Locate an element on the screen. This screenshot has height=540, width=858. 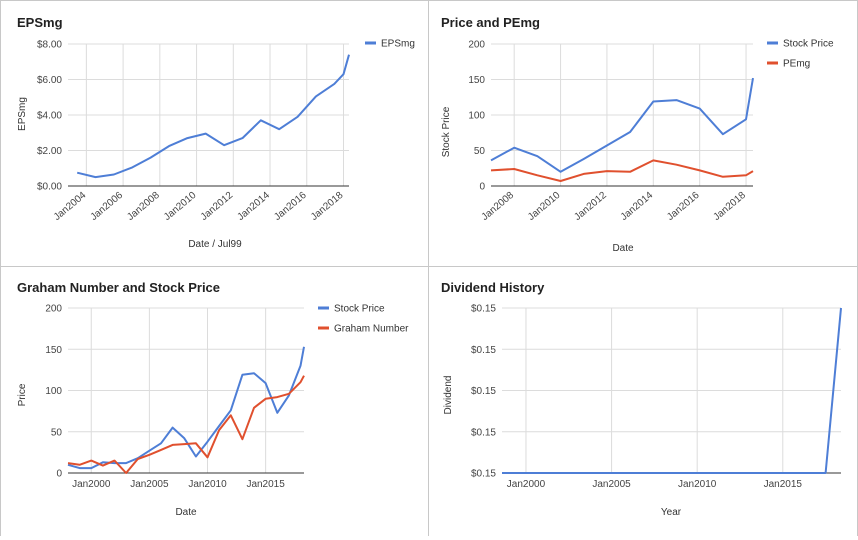
page-top-border is located at coordinates (429, 0).